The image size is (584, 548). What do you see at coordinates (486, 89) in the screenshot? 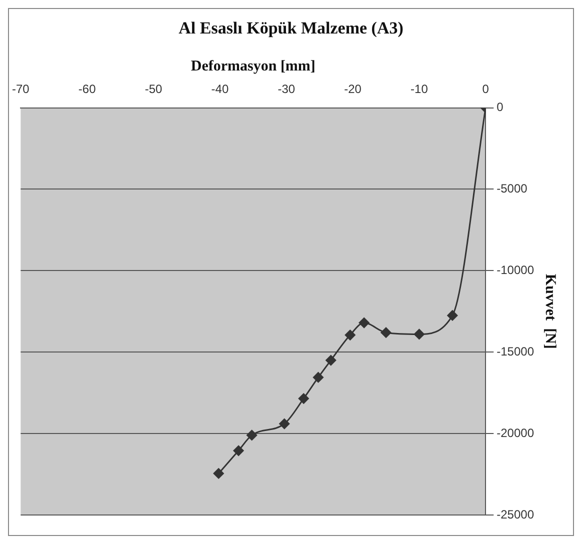
I see `x-tick-label: 0` at bounding box center [486, 89].